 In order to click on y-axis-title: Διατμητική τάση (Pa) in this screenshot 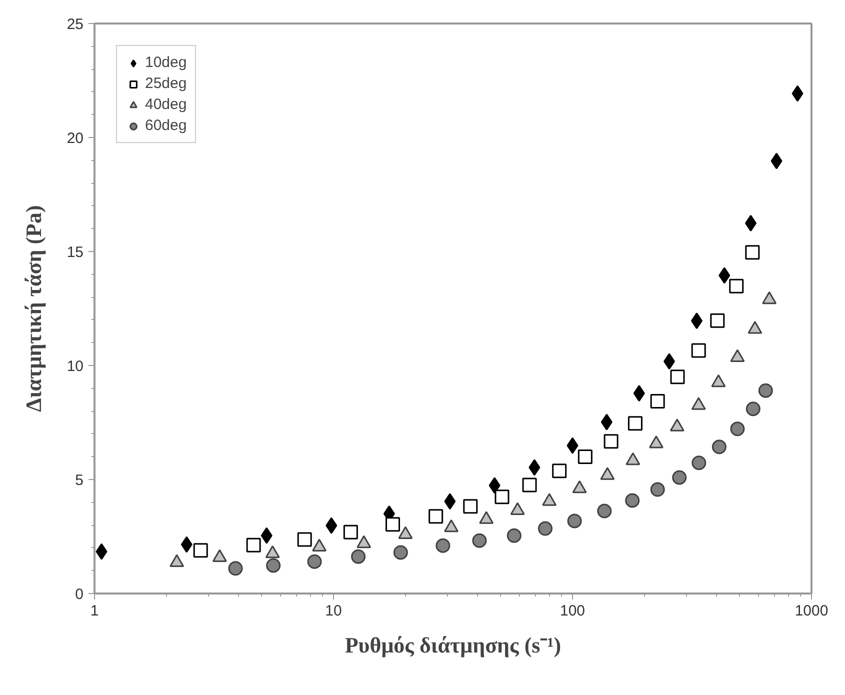, I will do `click(33, 308)`.